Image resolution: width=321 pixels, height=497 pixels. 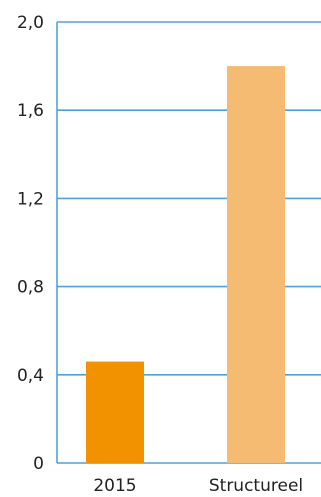 What do you see at coordinates (114, 486) in the screenshot?
I see `x-tick-label: 2015` at bounding box center [114, 486].